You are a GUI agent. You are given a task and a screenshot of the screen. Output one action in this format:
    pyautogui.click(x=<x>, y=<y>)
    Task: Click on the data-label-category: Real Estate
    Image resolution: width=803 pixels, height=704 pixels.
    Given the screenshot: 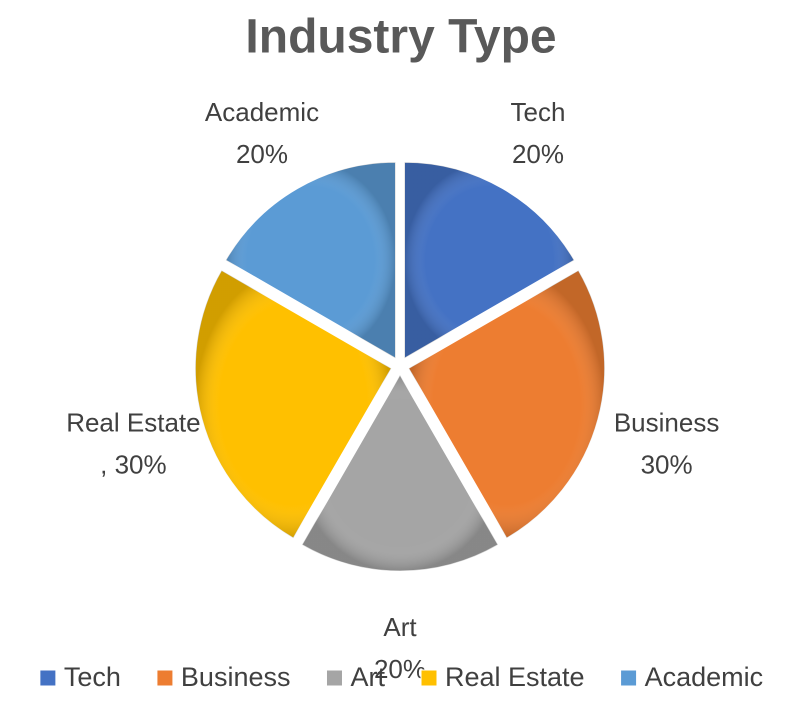 What is the action you would take?
    pyautogui.click(x=133, y=422)
    